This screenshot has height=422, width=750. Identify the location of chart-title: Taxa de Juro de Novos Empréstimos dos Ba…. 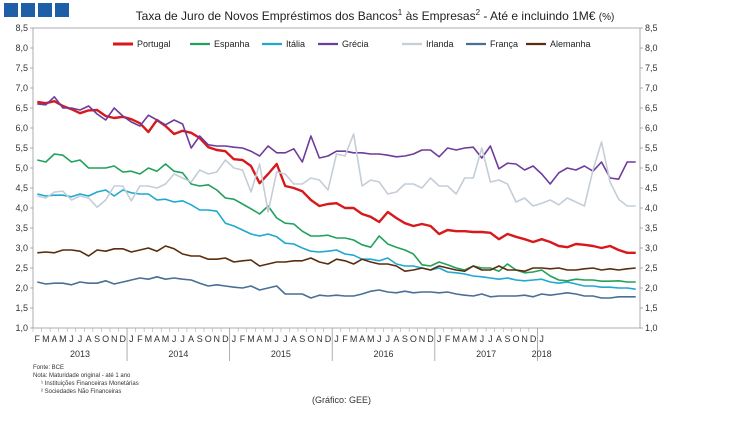
(375, 15).